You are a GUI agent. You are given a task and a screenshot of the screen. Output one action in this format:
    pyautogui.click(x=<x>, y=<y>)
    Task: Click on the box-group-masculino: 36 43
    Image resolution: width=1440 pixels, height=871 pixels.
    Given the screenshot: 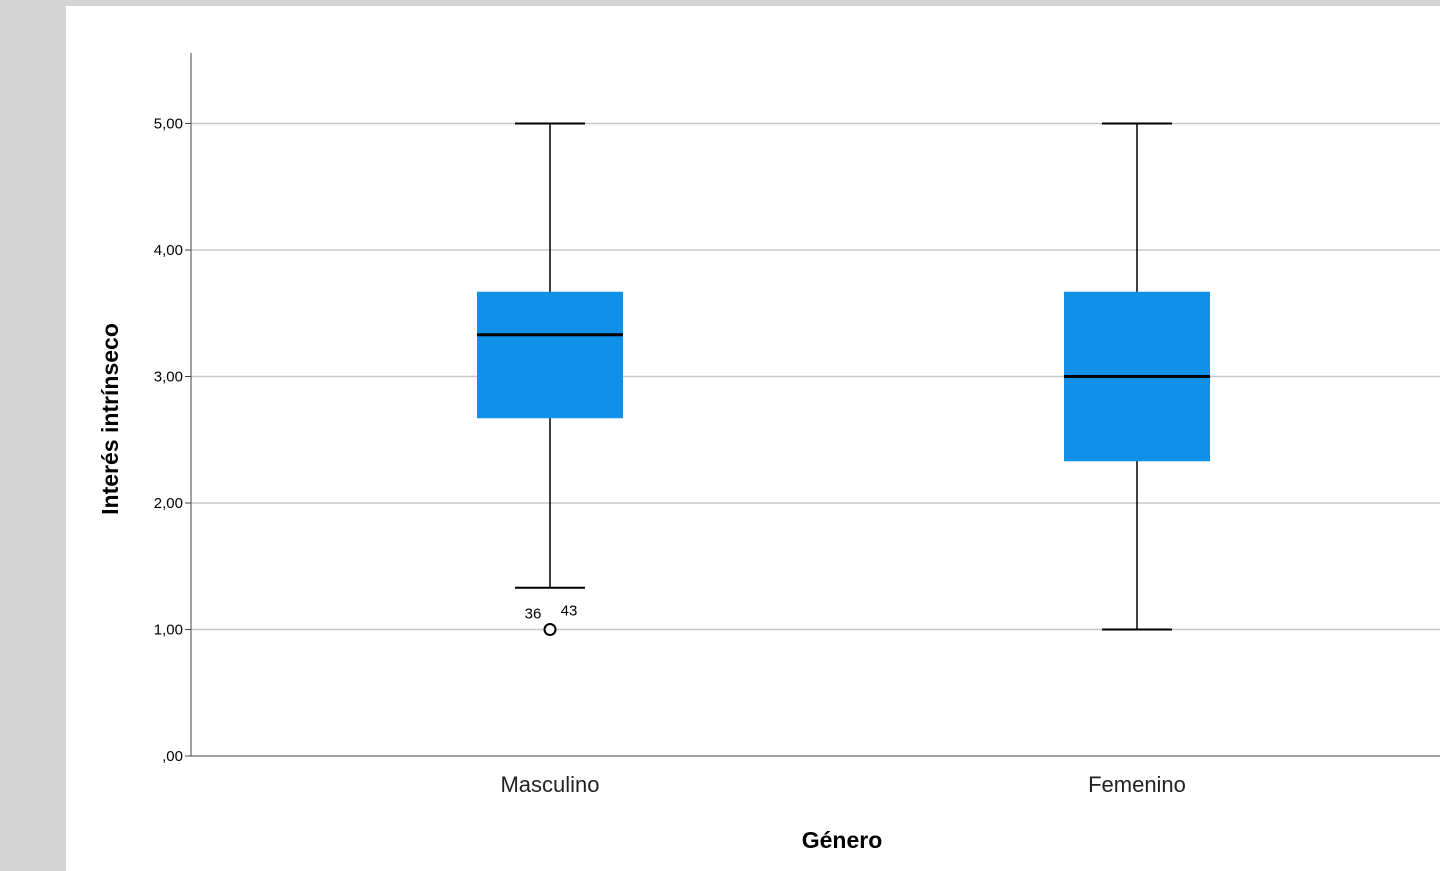 What is the action you would take?
    pyautogui.click(x=550, y=379)
    